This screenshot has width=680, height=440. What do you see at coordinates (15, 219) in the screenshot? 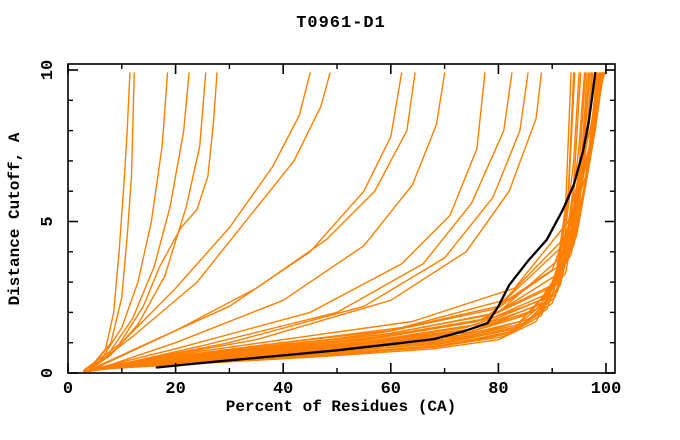
I see `y-axis-label: Distance Cutoff, A` at bounding box center [15, 219].